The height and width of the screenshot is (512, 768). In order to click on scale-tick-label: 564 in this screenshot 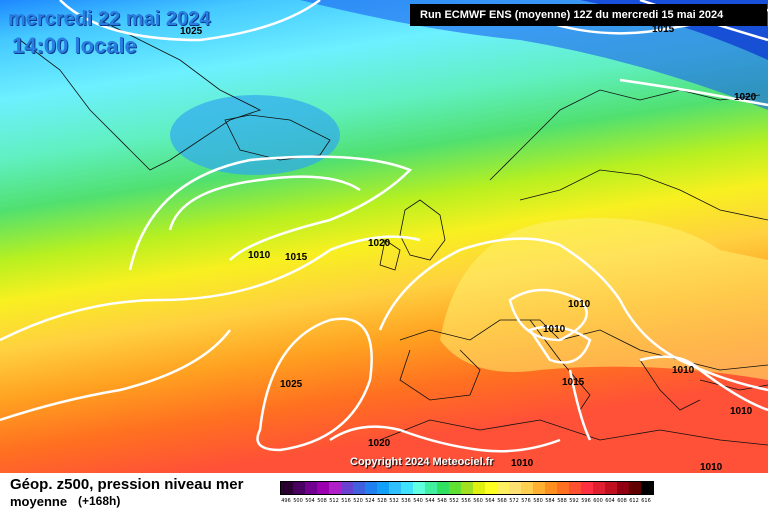, I will do `click(490, 501)`.